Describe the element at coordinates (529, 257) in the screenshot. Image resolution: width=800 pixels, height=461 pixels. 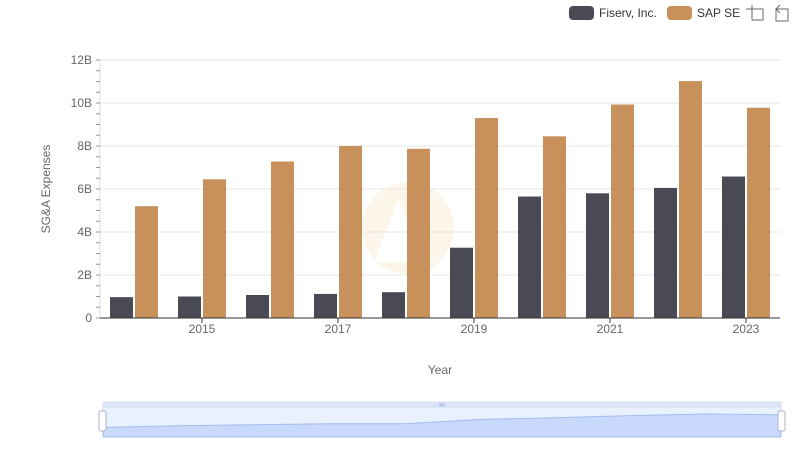
I see `bar-fiserv-2020` at that location.